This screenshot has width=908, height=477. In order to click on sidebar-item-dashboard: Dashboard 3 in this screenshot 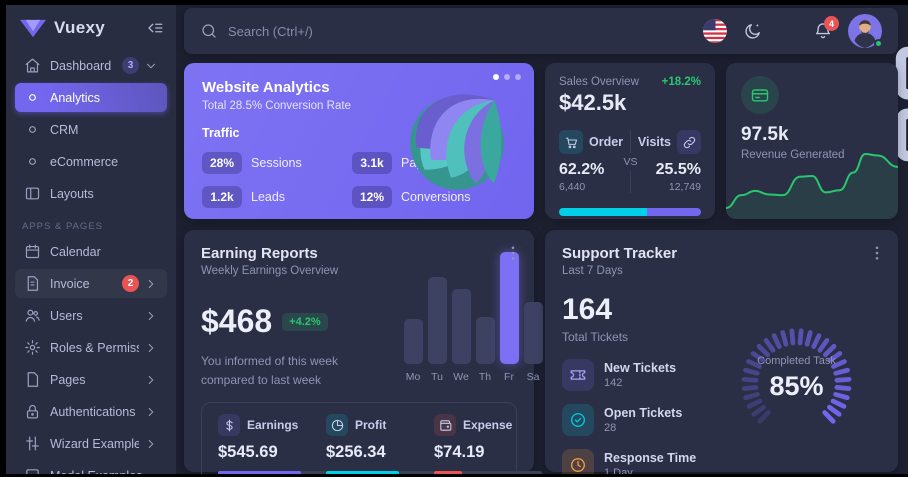, I will do `click(91, 65)`.